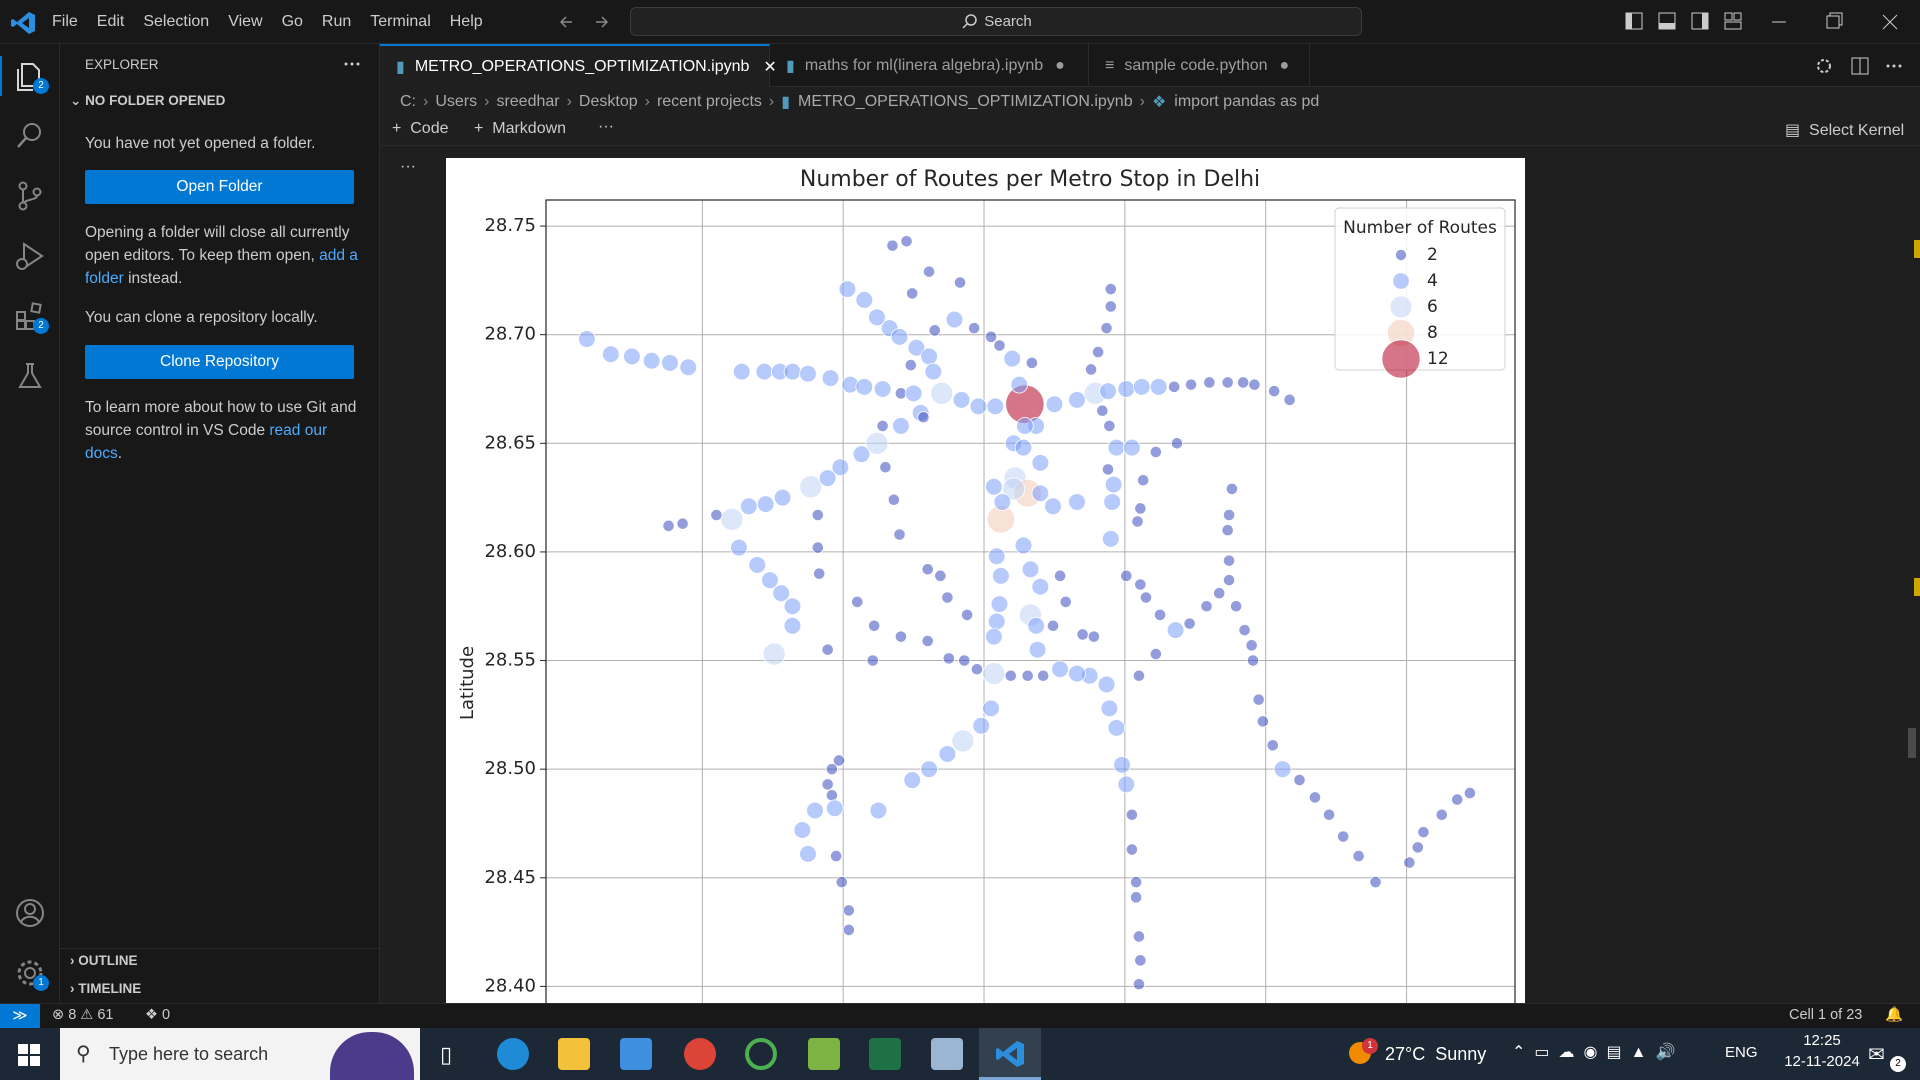  Describe the element at coordinates (65, 21) in the screenshot. I see `menu-item: File` at that location.